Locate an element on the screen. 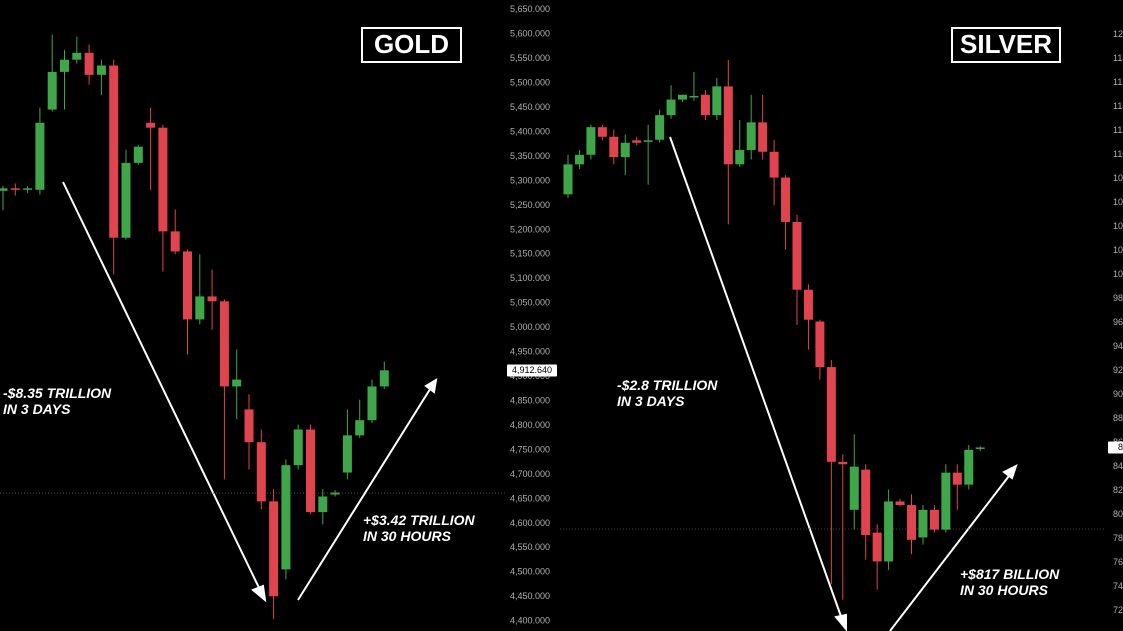 This screenshot has height=631, width=1123. y-tick-label: 110 is located at coordinates (1118, 154).